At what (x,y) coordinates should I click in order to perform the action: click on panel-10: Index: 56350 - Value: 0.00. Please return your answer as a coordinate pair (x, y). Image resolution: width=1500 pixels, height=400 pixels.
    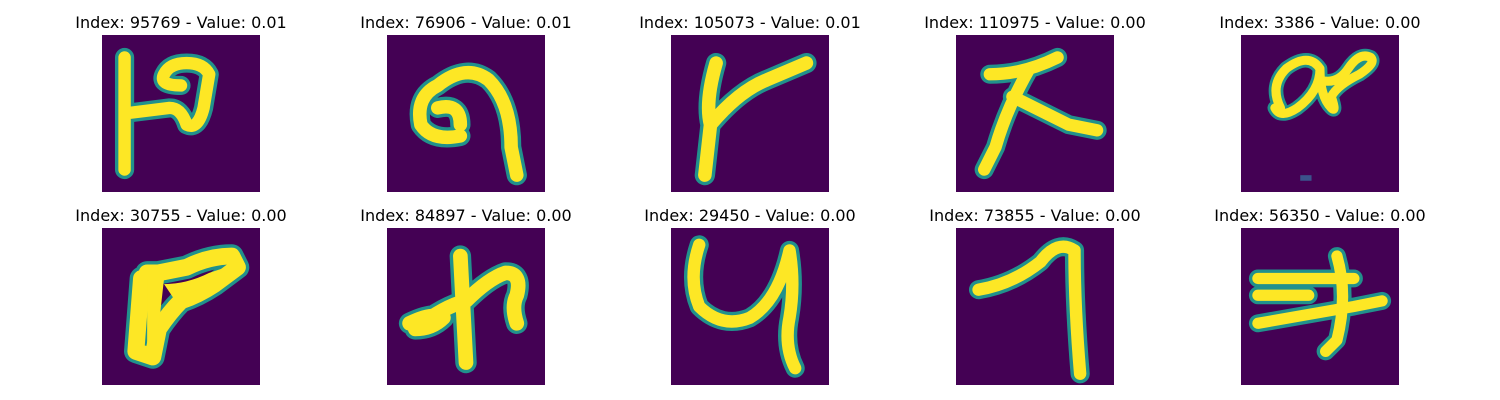
    Looking at the image, I should click on (1320, 295).